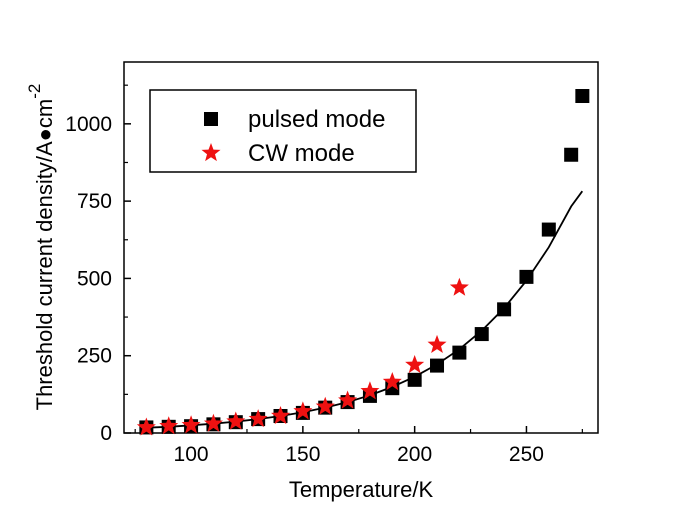 The height and width of the screenshot is (519, 692). I want to click on legend: pulsed mode CW mode, so click(283, 131).